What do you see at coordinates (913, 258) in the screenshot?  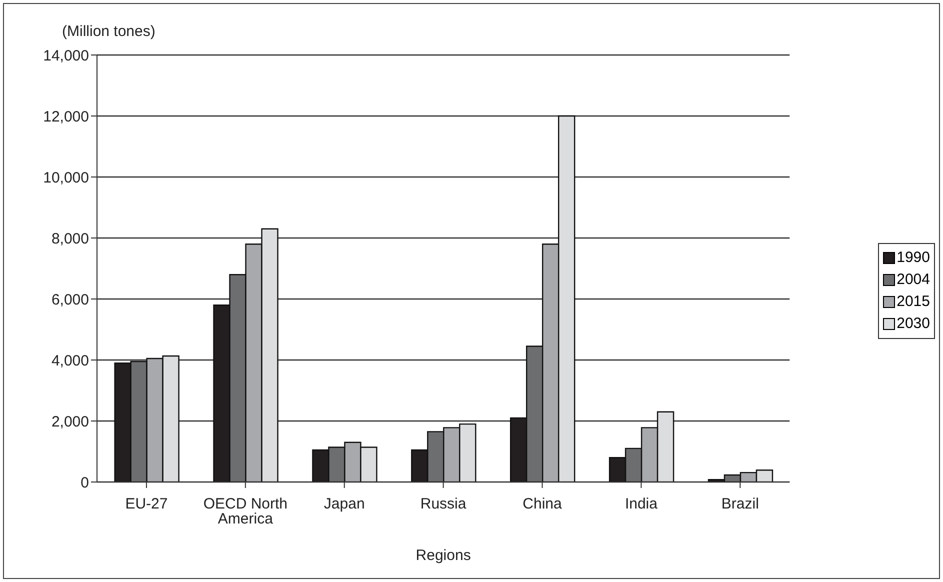 I see `legend-label: 1990` at bounding box center [913, 258].